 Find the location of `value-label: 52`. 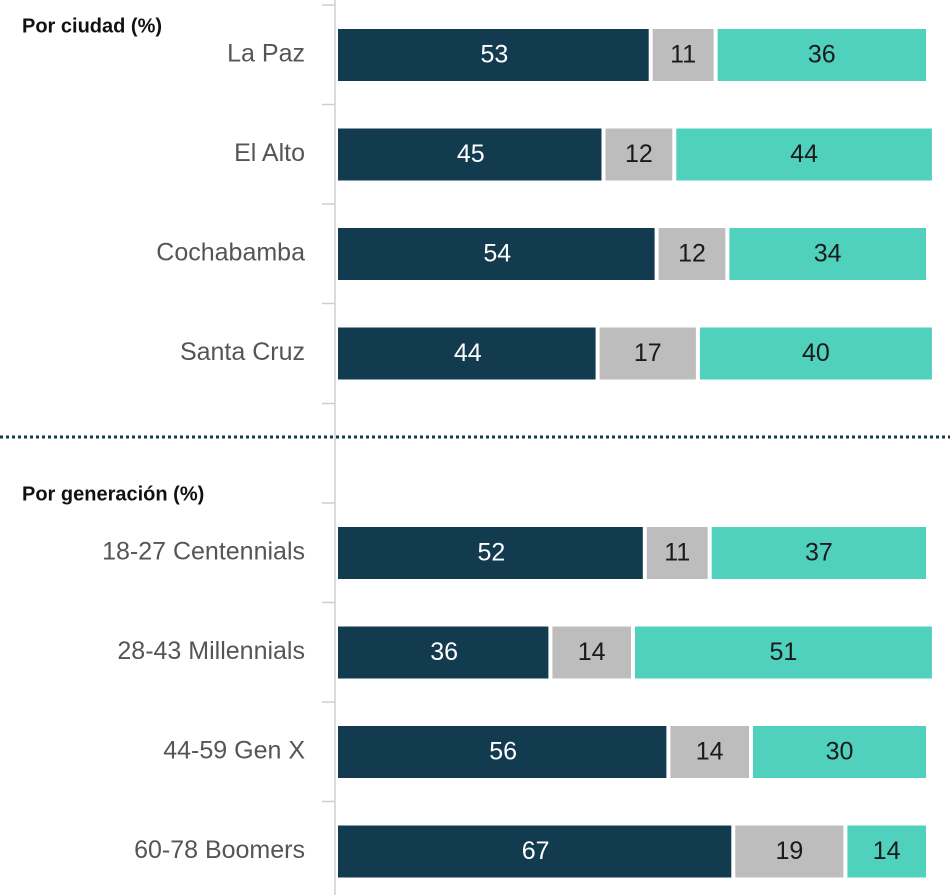

value-label: 52 is located at coordinates (491, 553).